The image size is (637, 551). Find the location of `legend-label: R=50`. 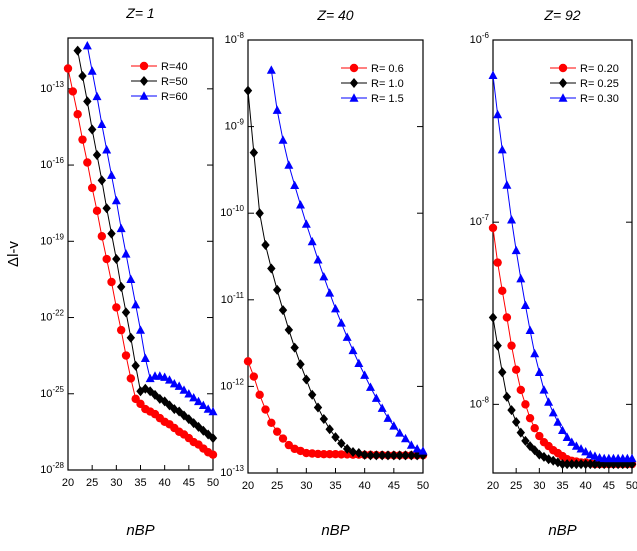

legend-label: R=50 is located at coordinates (174, 82).